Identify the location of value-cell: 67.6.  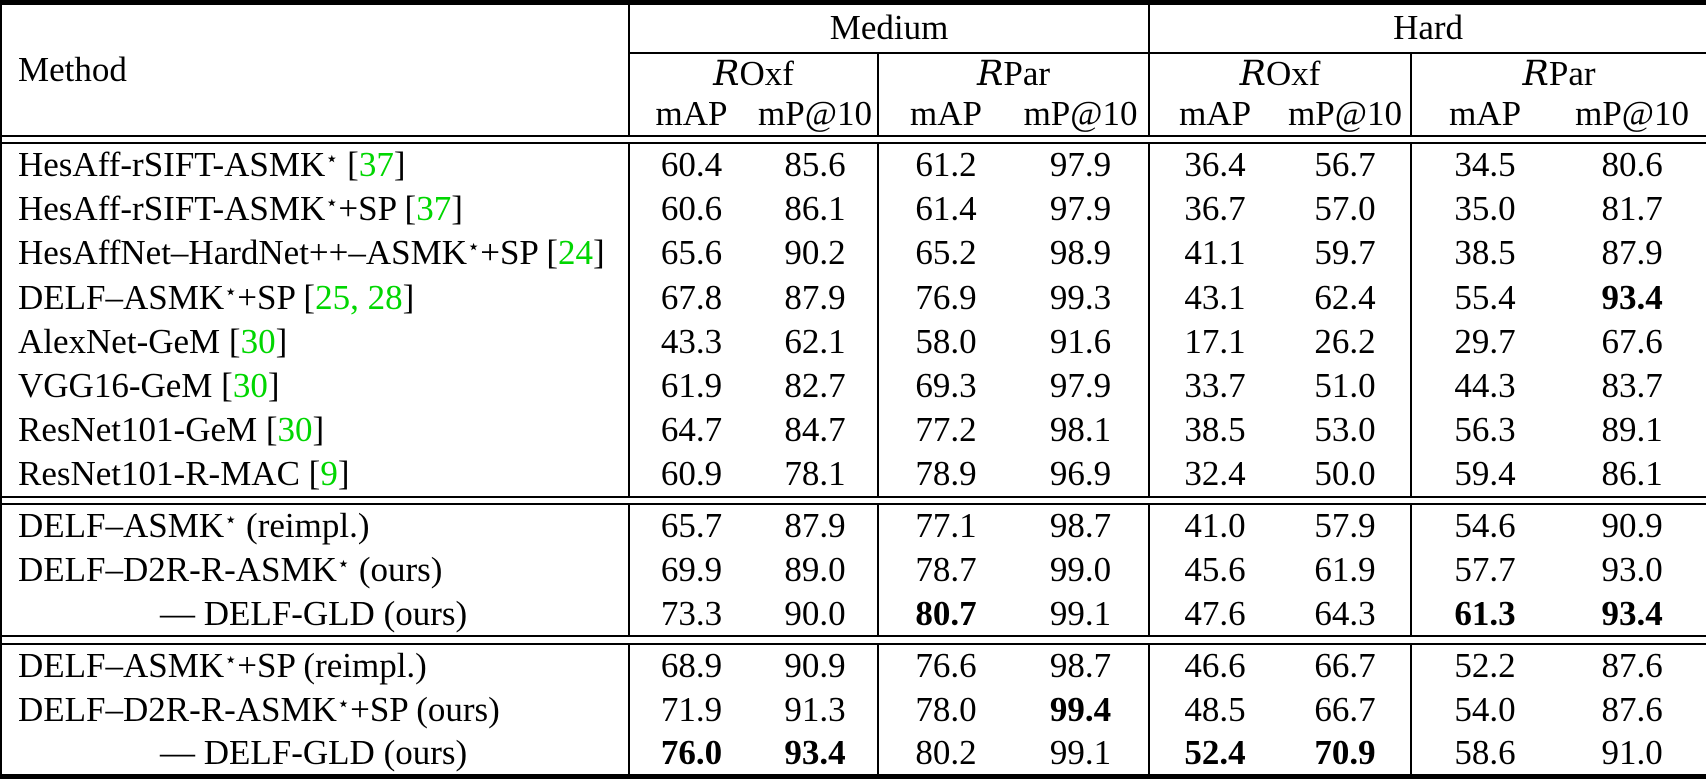
(1632, 341).